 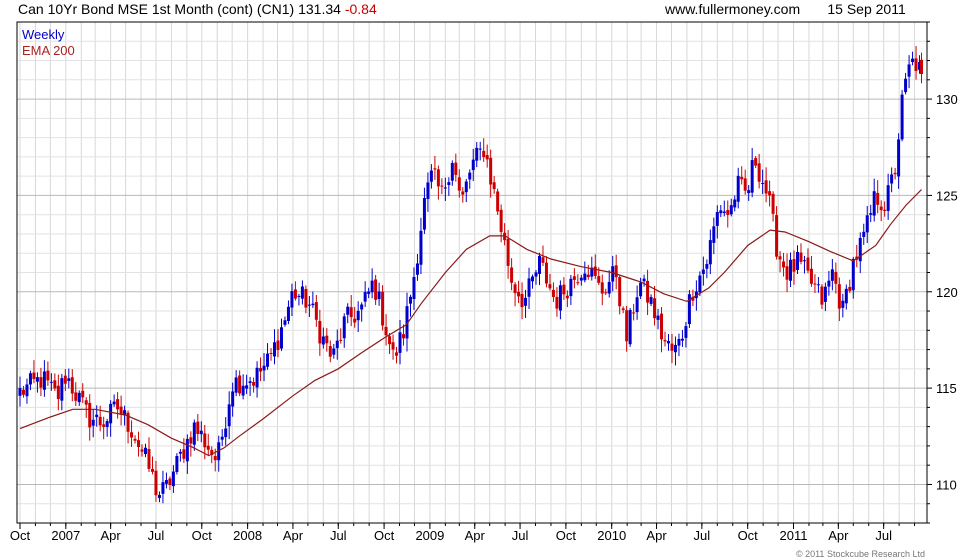 I want to click on x-tick-label: 2010, so click(x=611, y=535).